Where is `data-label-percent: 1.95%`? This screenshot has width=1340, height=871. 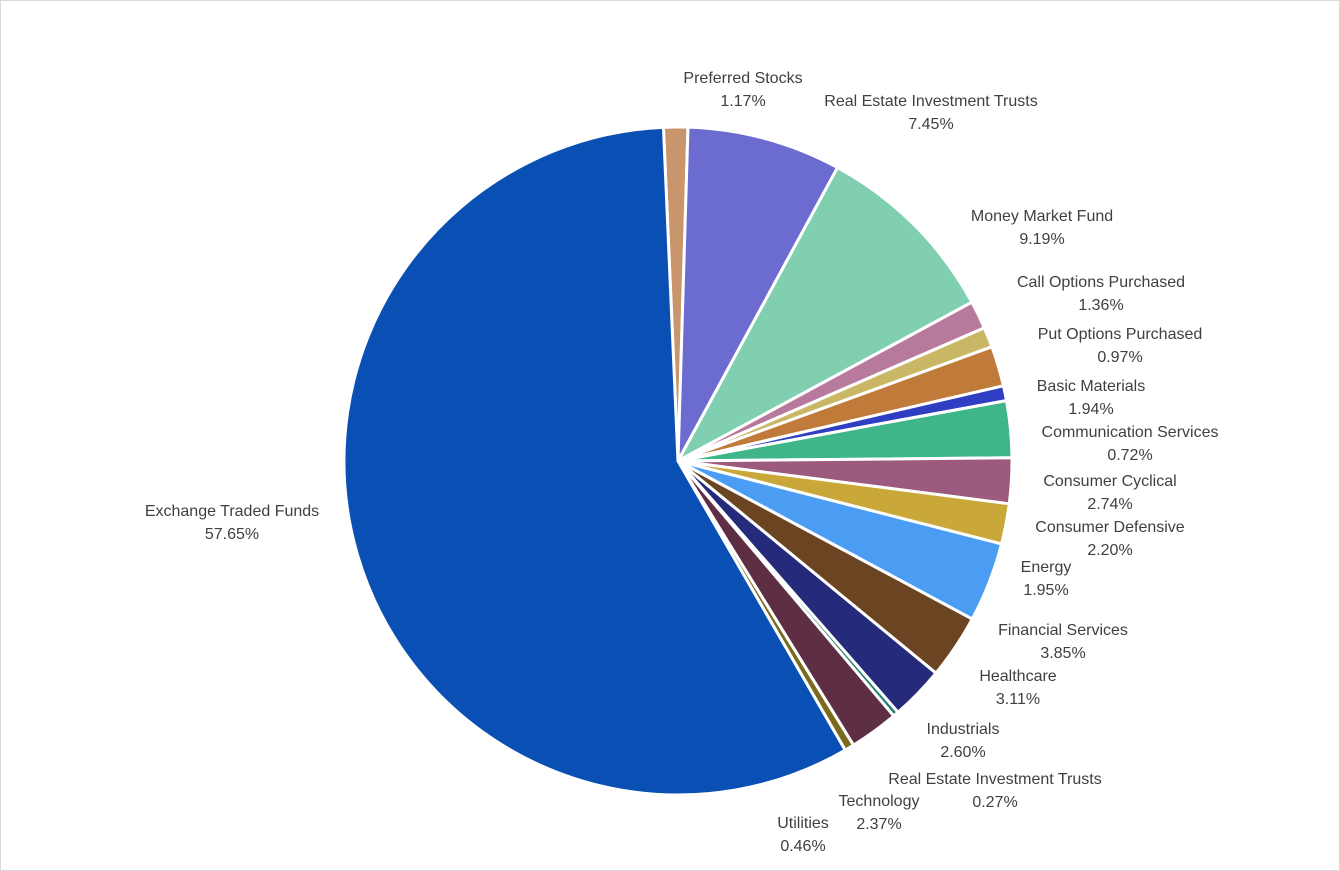 data-label-percent: 1.95% is located at coordinates (1045, 590).